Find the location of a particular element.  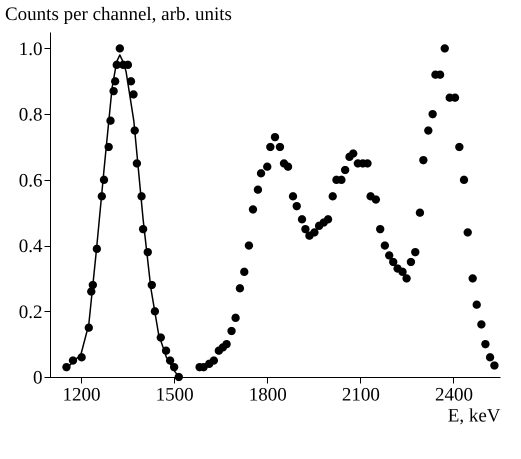

x-axis-title: E, keV is located at coordinates (474, 416).